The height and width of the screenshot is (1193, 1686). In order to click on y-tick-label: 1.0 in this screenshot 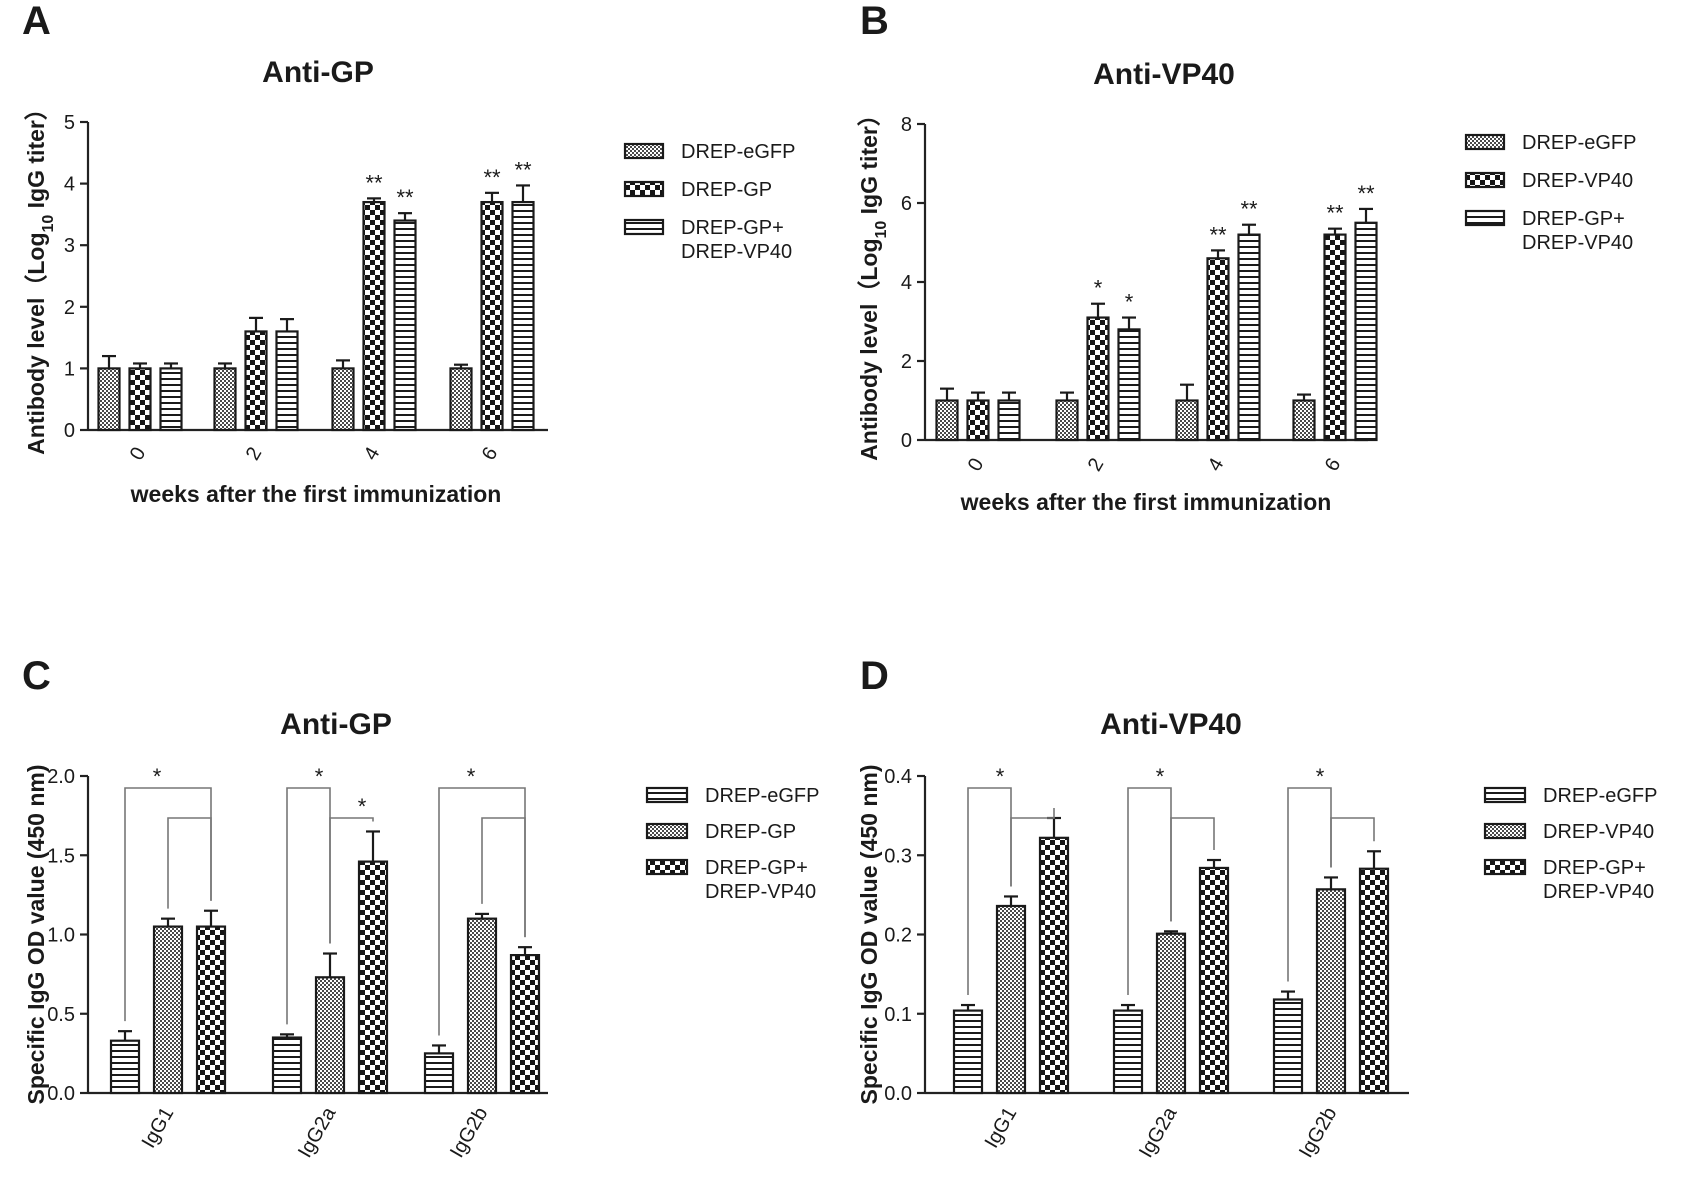, I will do `click(61, 936)`.